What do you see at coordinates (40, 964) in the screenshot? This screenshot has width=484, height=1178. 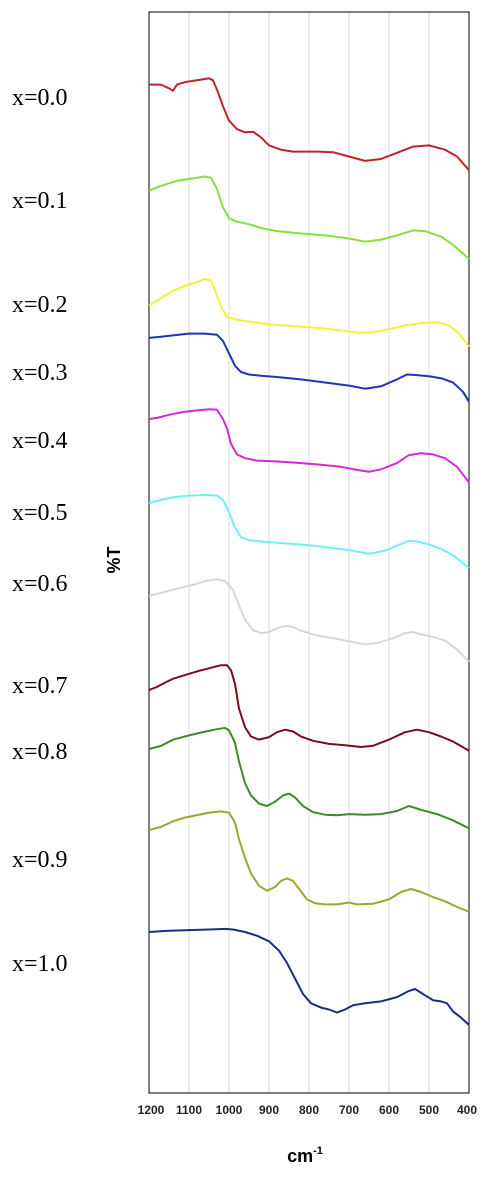 I see `series-label: x=1.0` at bounding box center [40, 964].